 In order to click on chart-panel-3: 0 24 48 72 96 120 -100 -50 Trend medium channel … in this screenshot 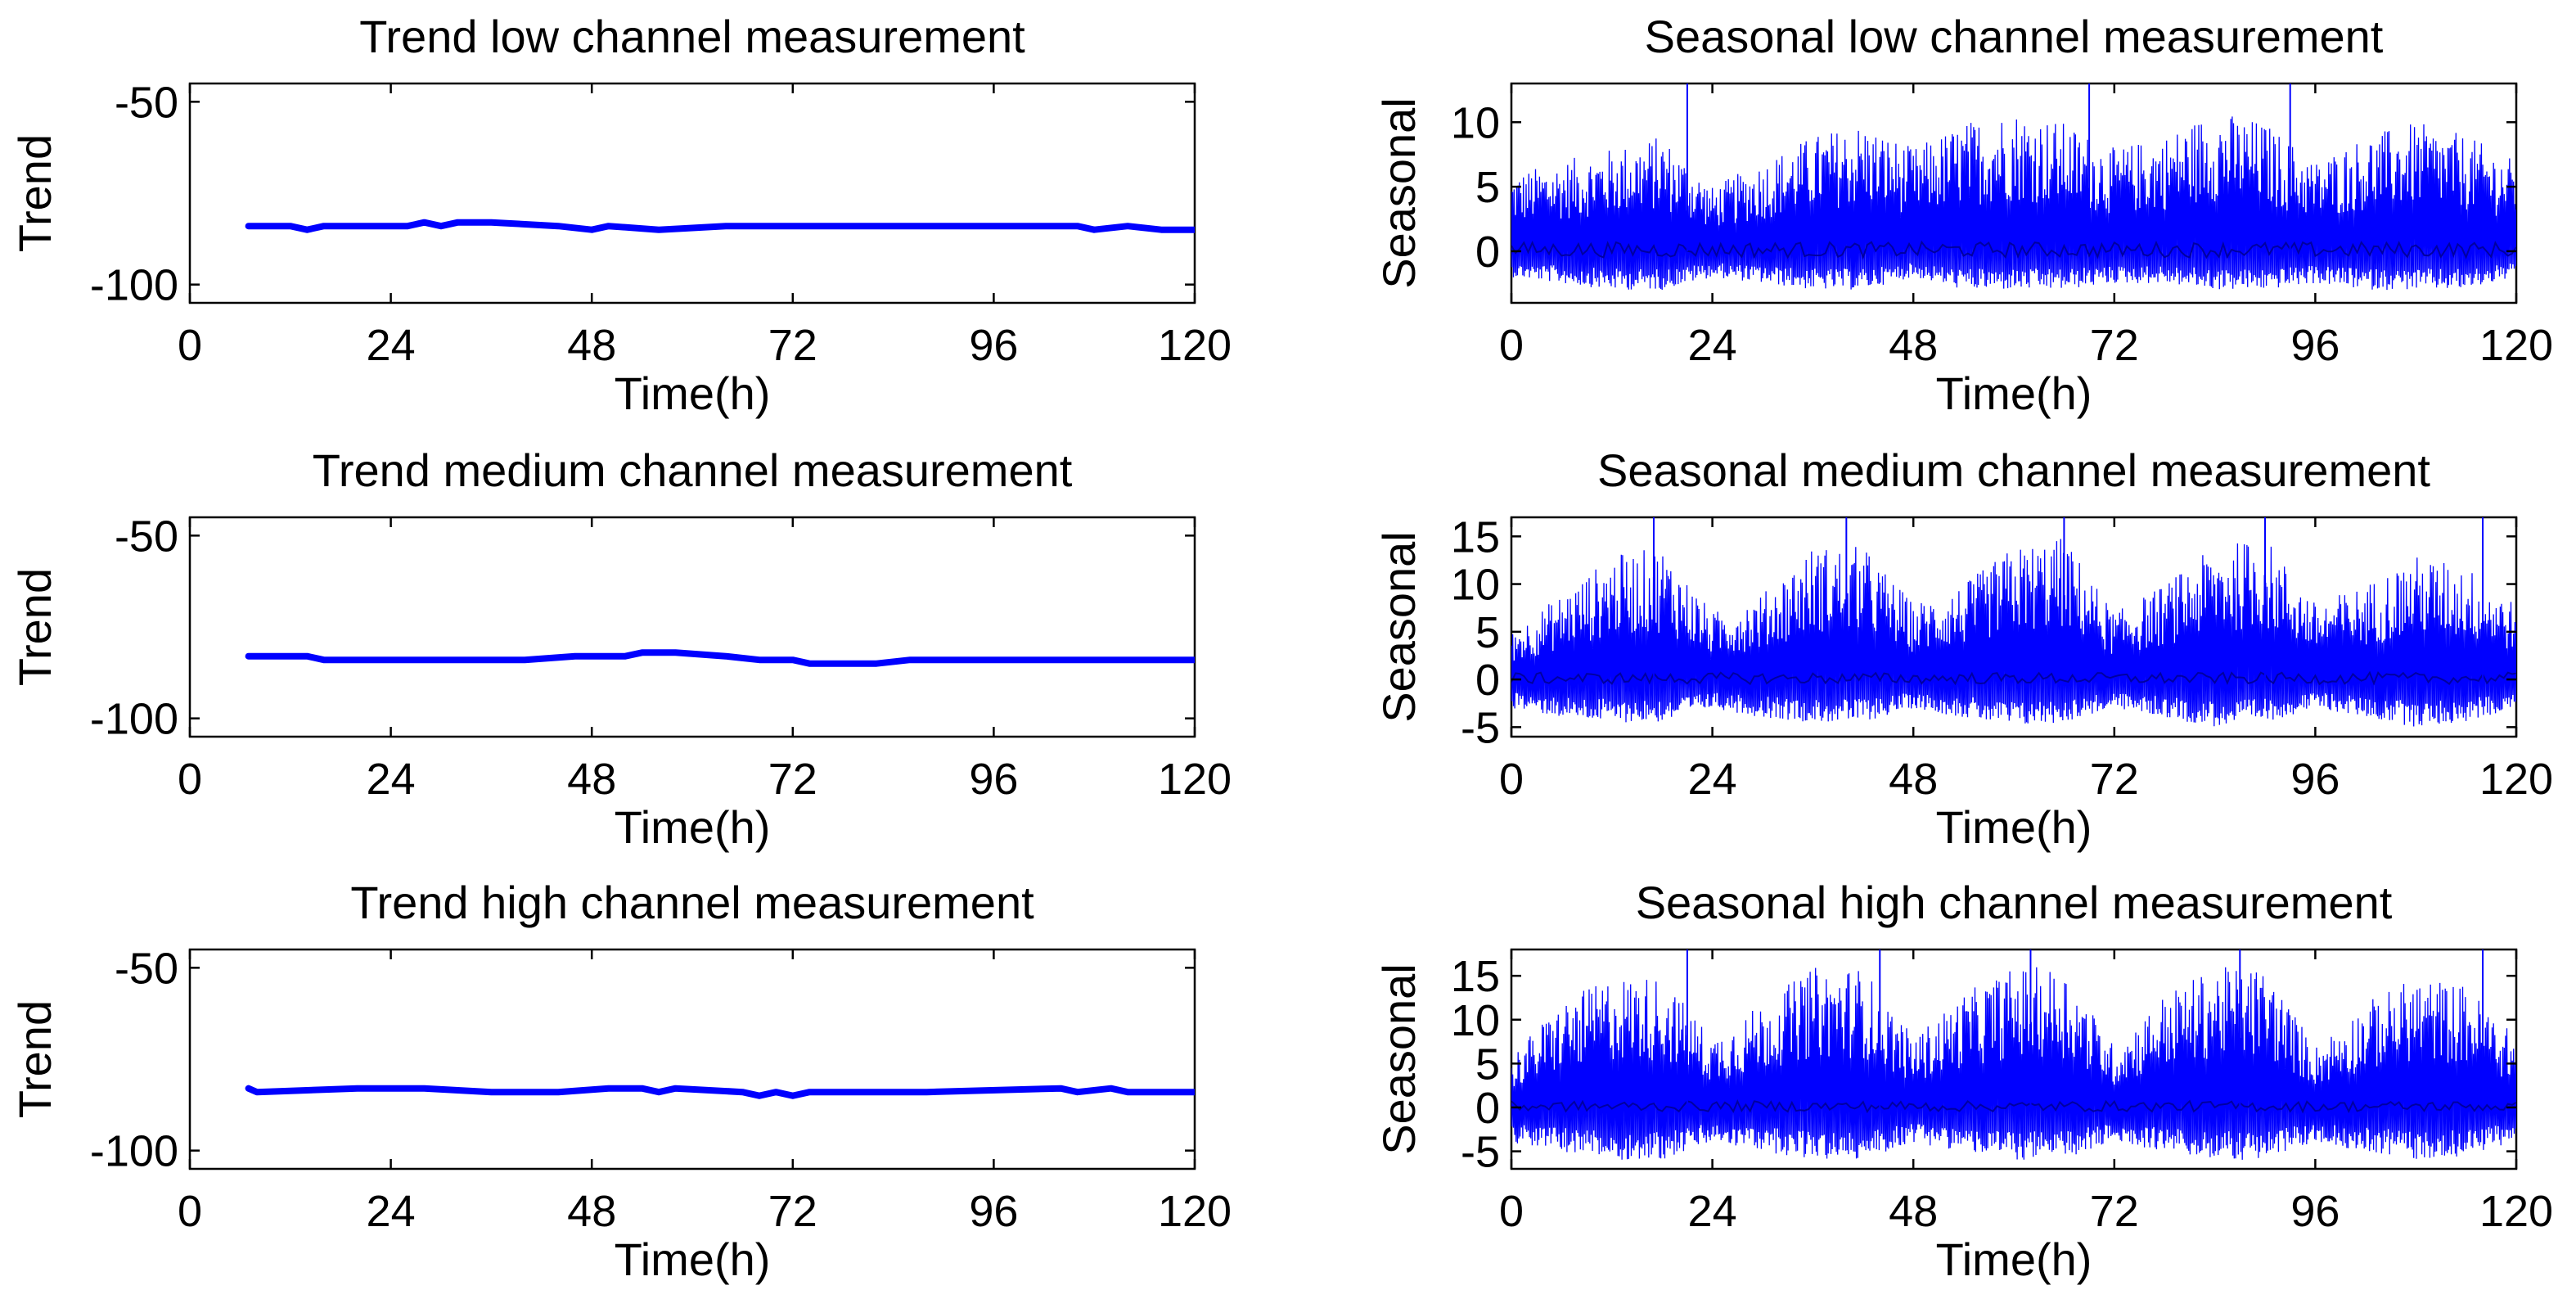, I will do `click(620, 648)`.